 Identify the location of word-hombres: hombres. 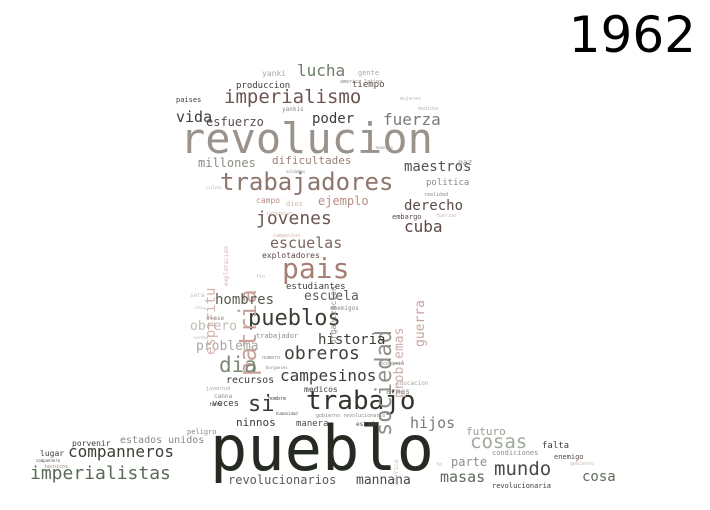
(245, 300).